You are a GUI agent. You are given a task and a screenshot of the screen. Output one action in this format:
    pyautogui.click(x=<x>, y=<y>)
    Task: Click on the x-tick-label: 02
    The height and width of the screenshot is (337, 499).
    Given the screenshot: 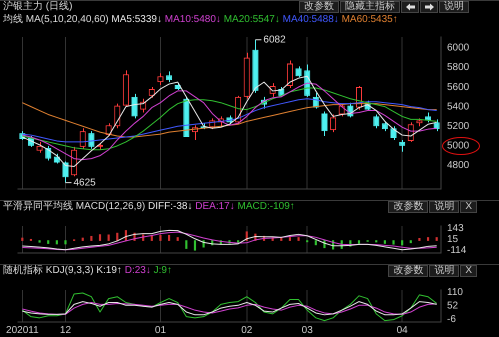 What is the action you would take?
    pyautogui.click(x=247, y=330)
    